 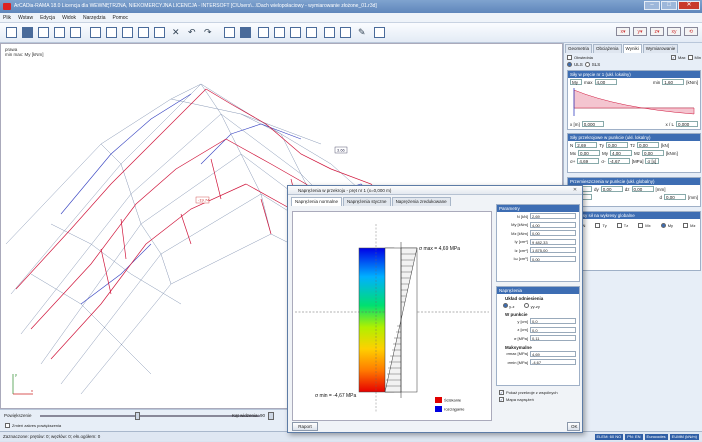 What do you see at coordinates (48, 18) in the screenshot?
I see `menu-item-edycja: Edycja` at bounding box center [48, 18].